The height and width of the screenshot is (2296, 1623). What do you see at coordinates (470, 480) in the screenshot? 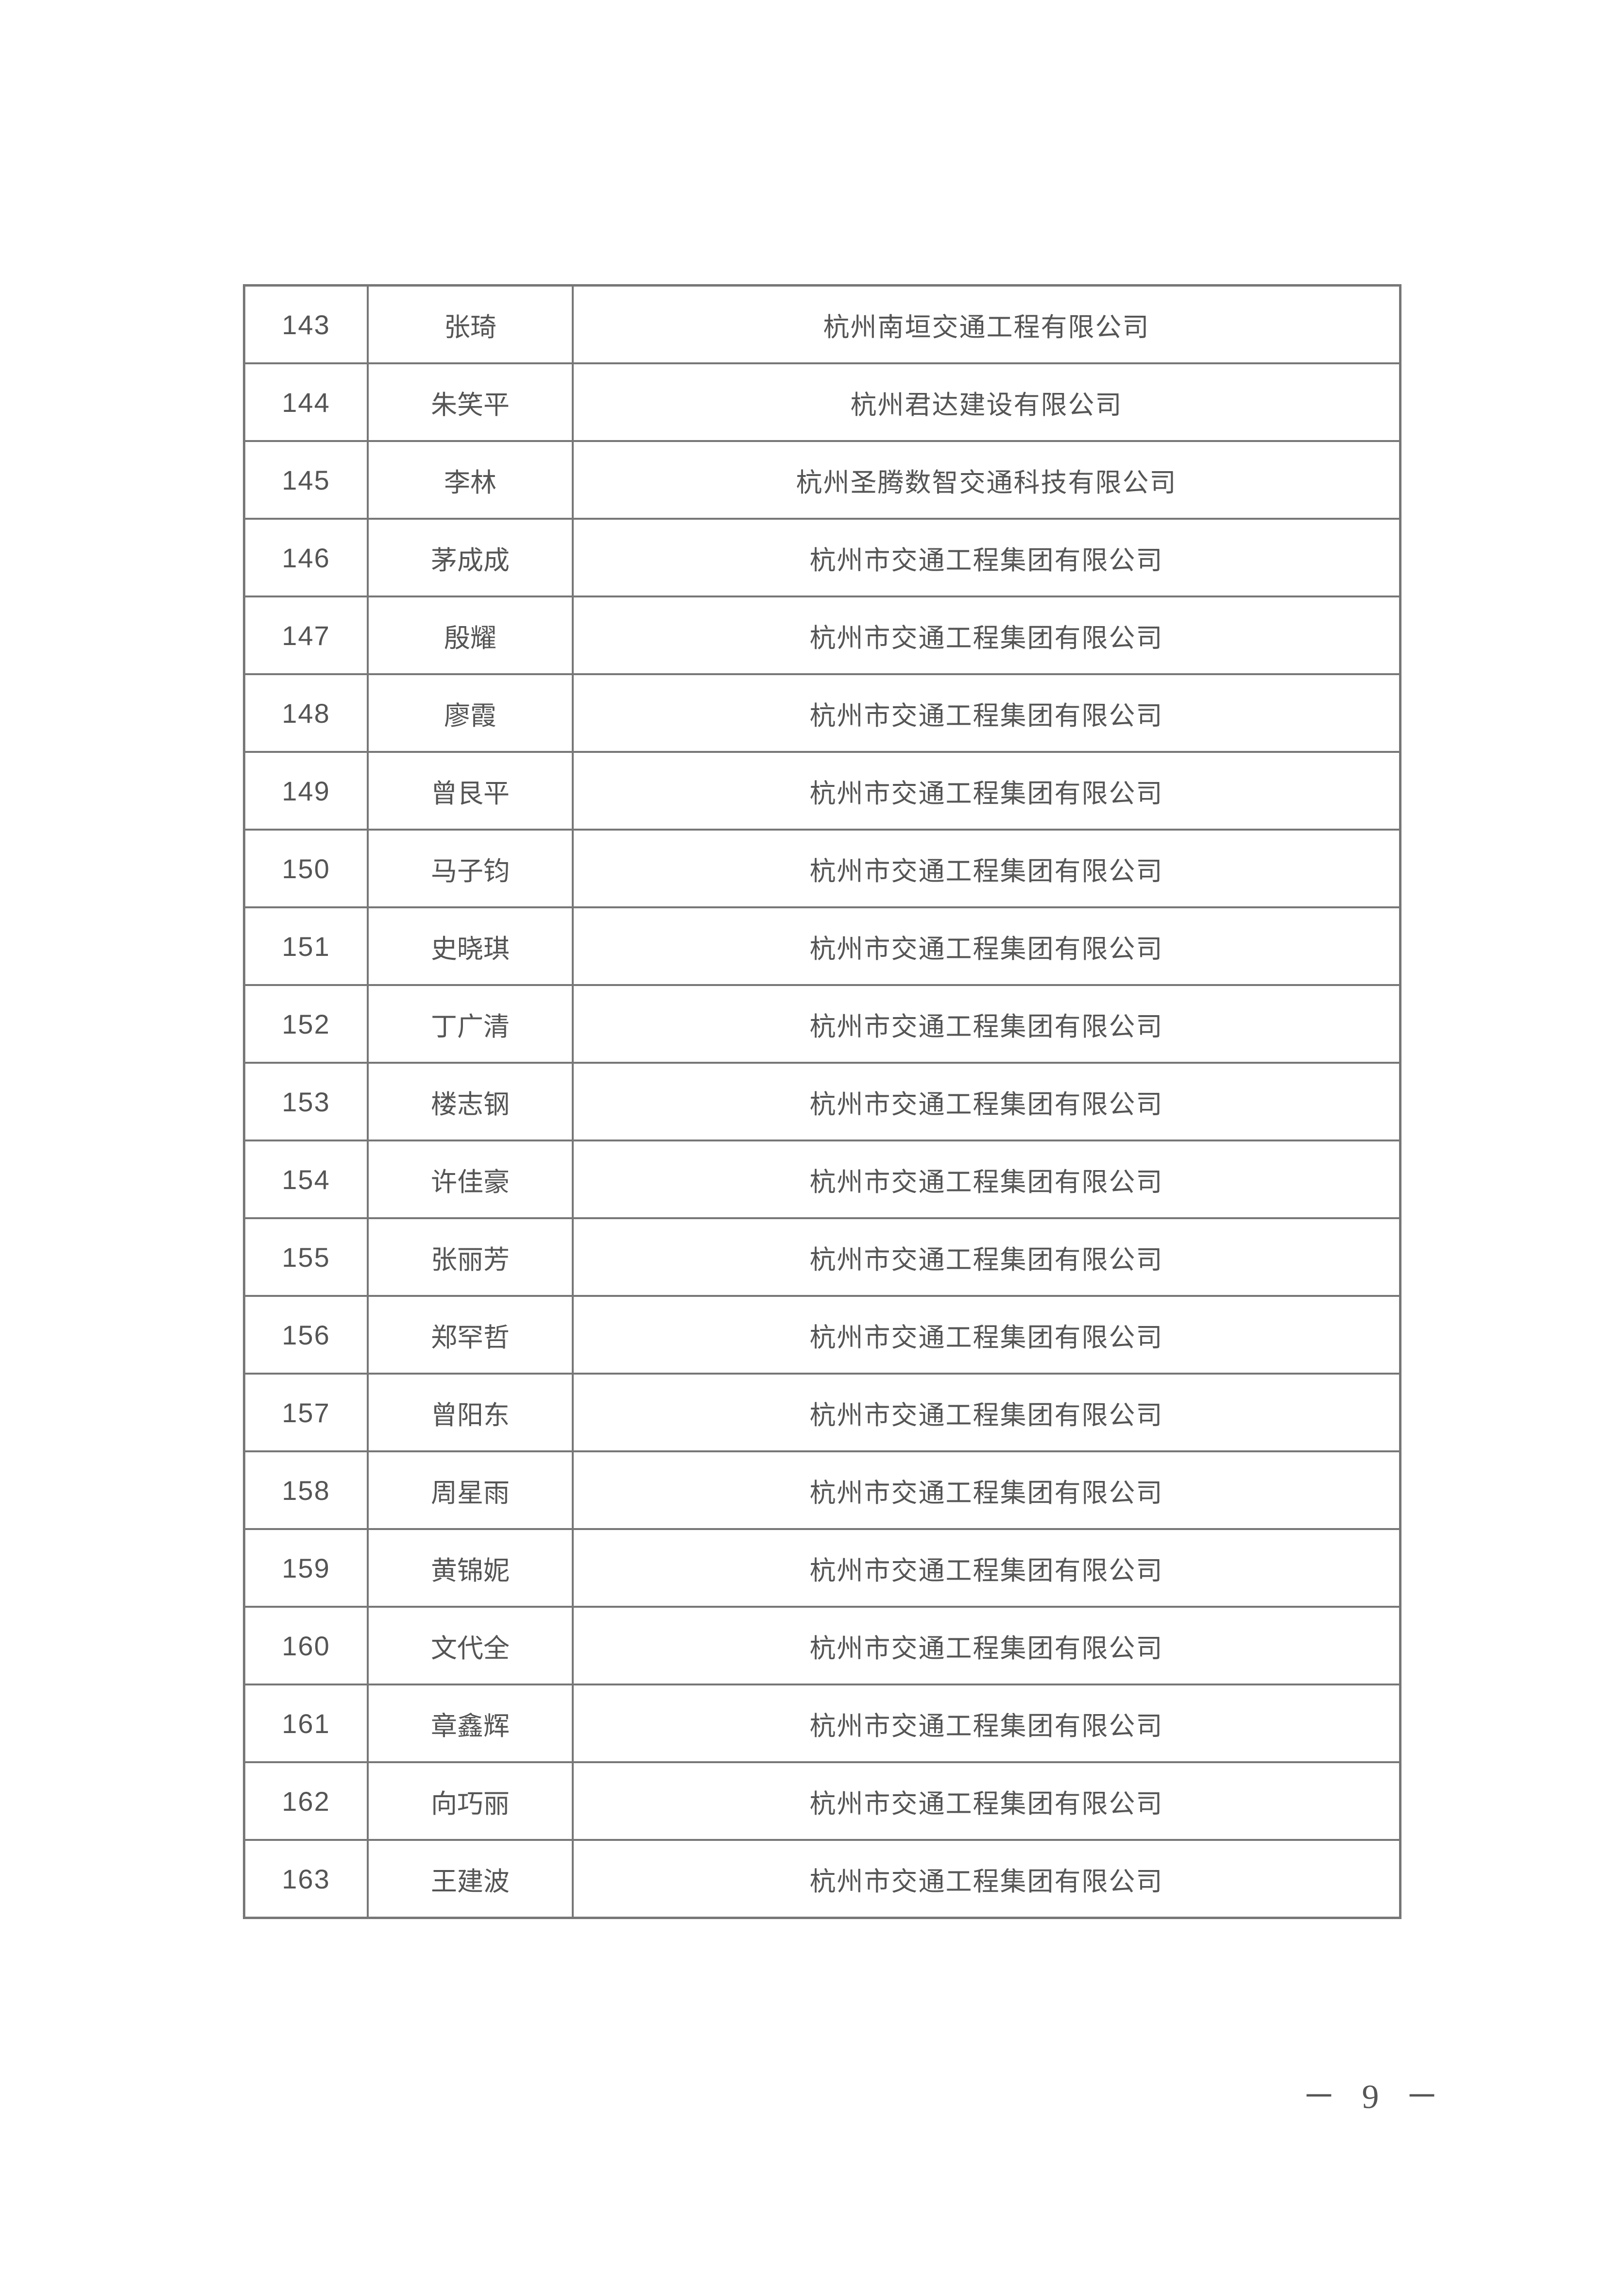
I see `person-name: 李林` at bounding box center [470, 480].